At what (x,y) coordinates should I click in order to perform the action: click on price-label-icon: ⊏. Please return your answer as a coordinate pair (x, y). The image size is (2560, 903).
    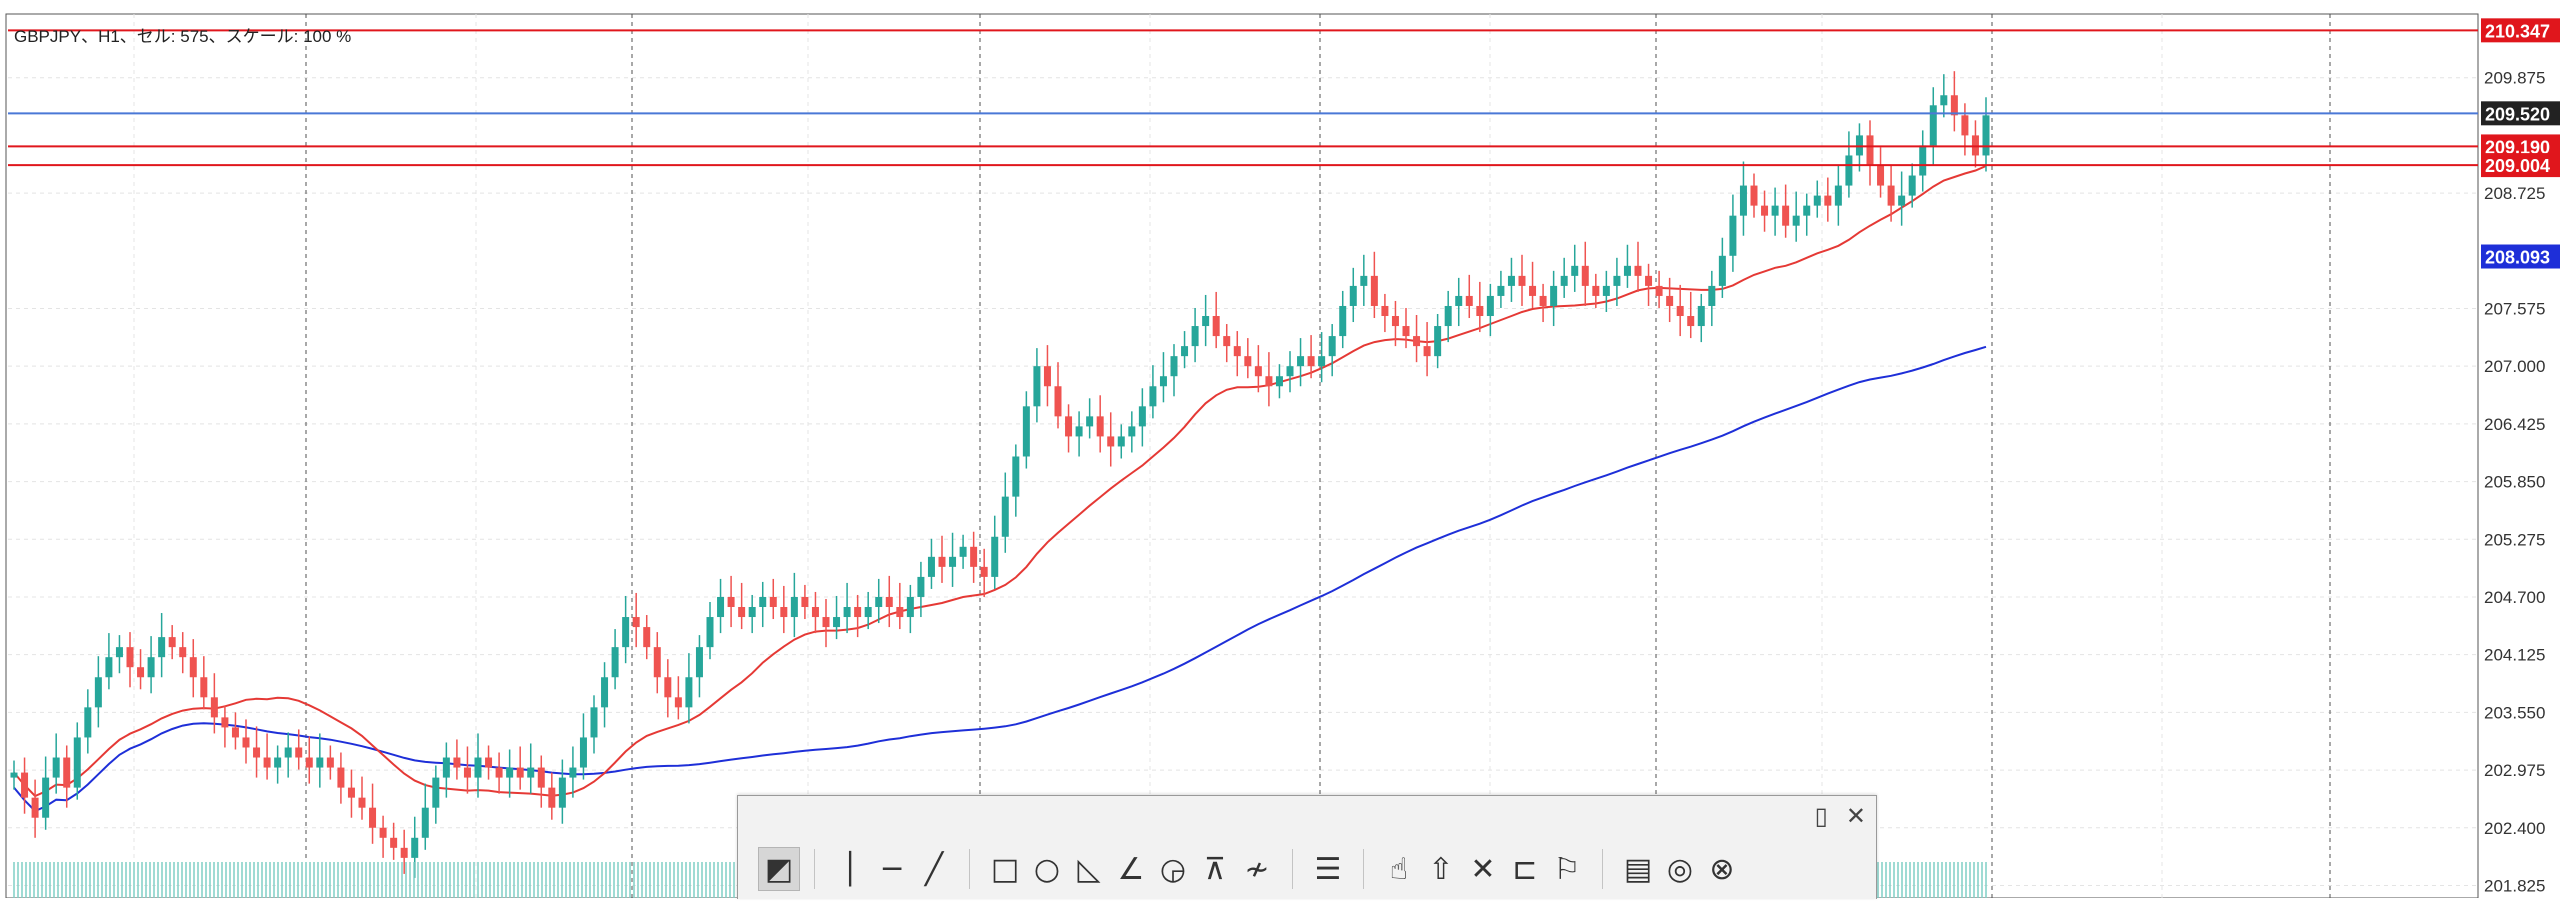
    Looking at the image, I should click on (1525, 869).